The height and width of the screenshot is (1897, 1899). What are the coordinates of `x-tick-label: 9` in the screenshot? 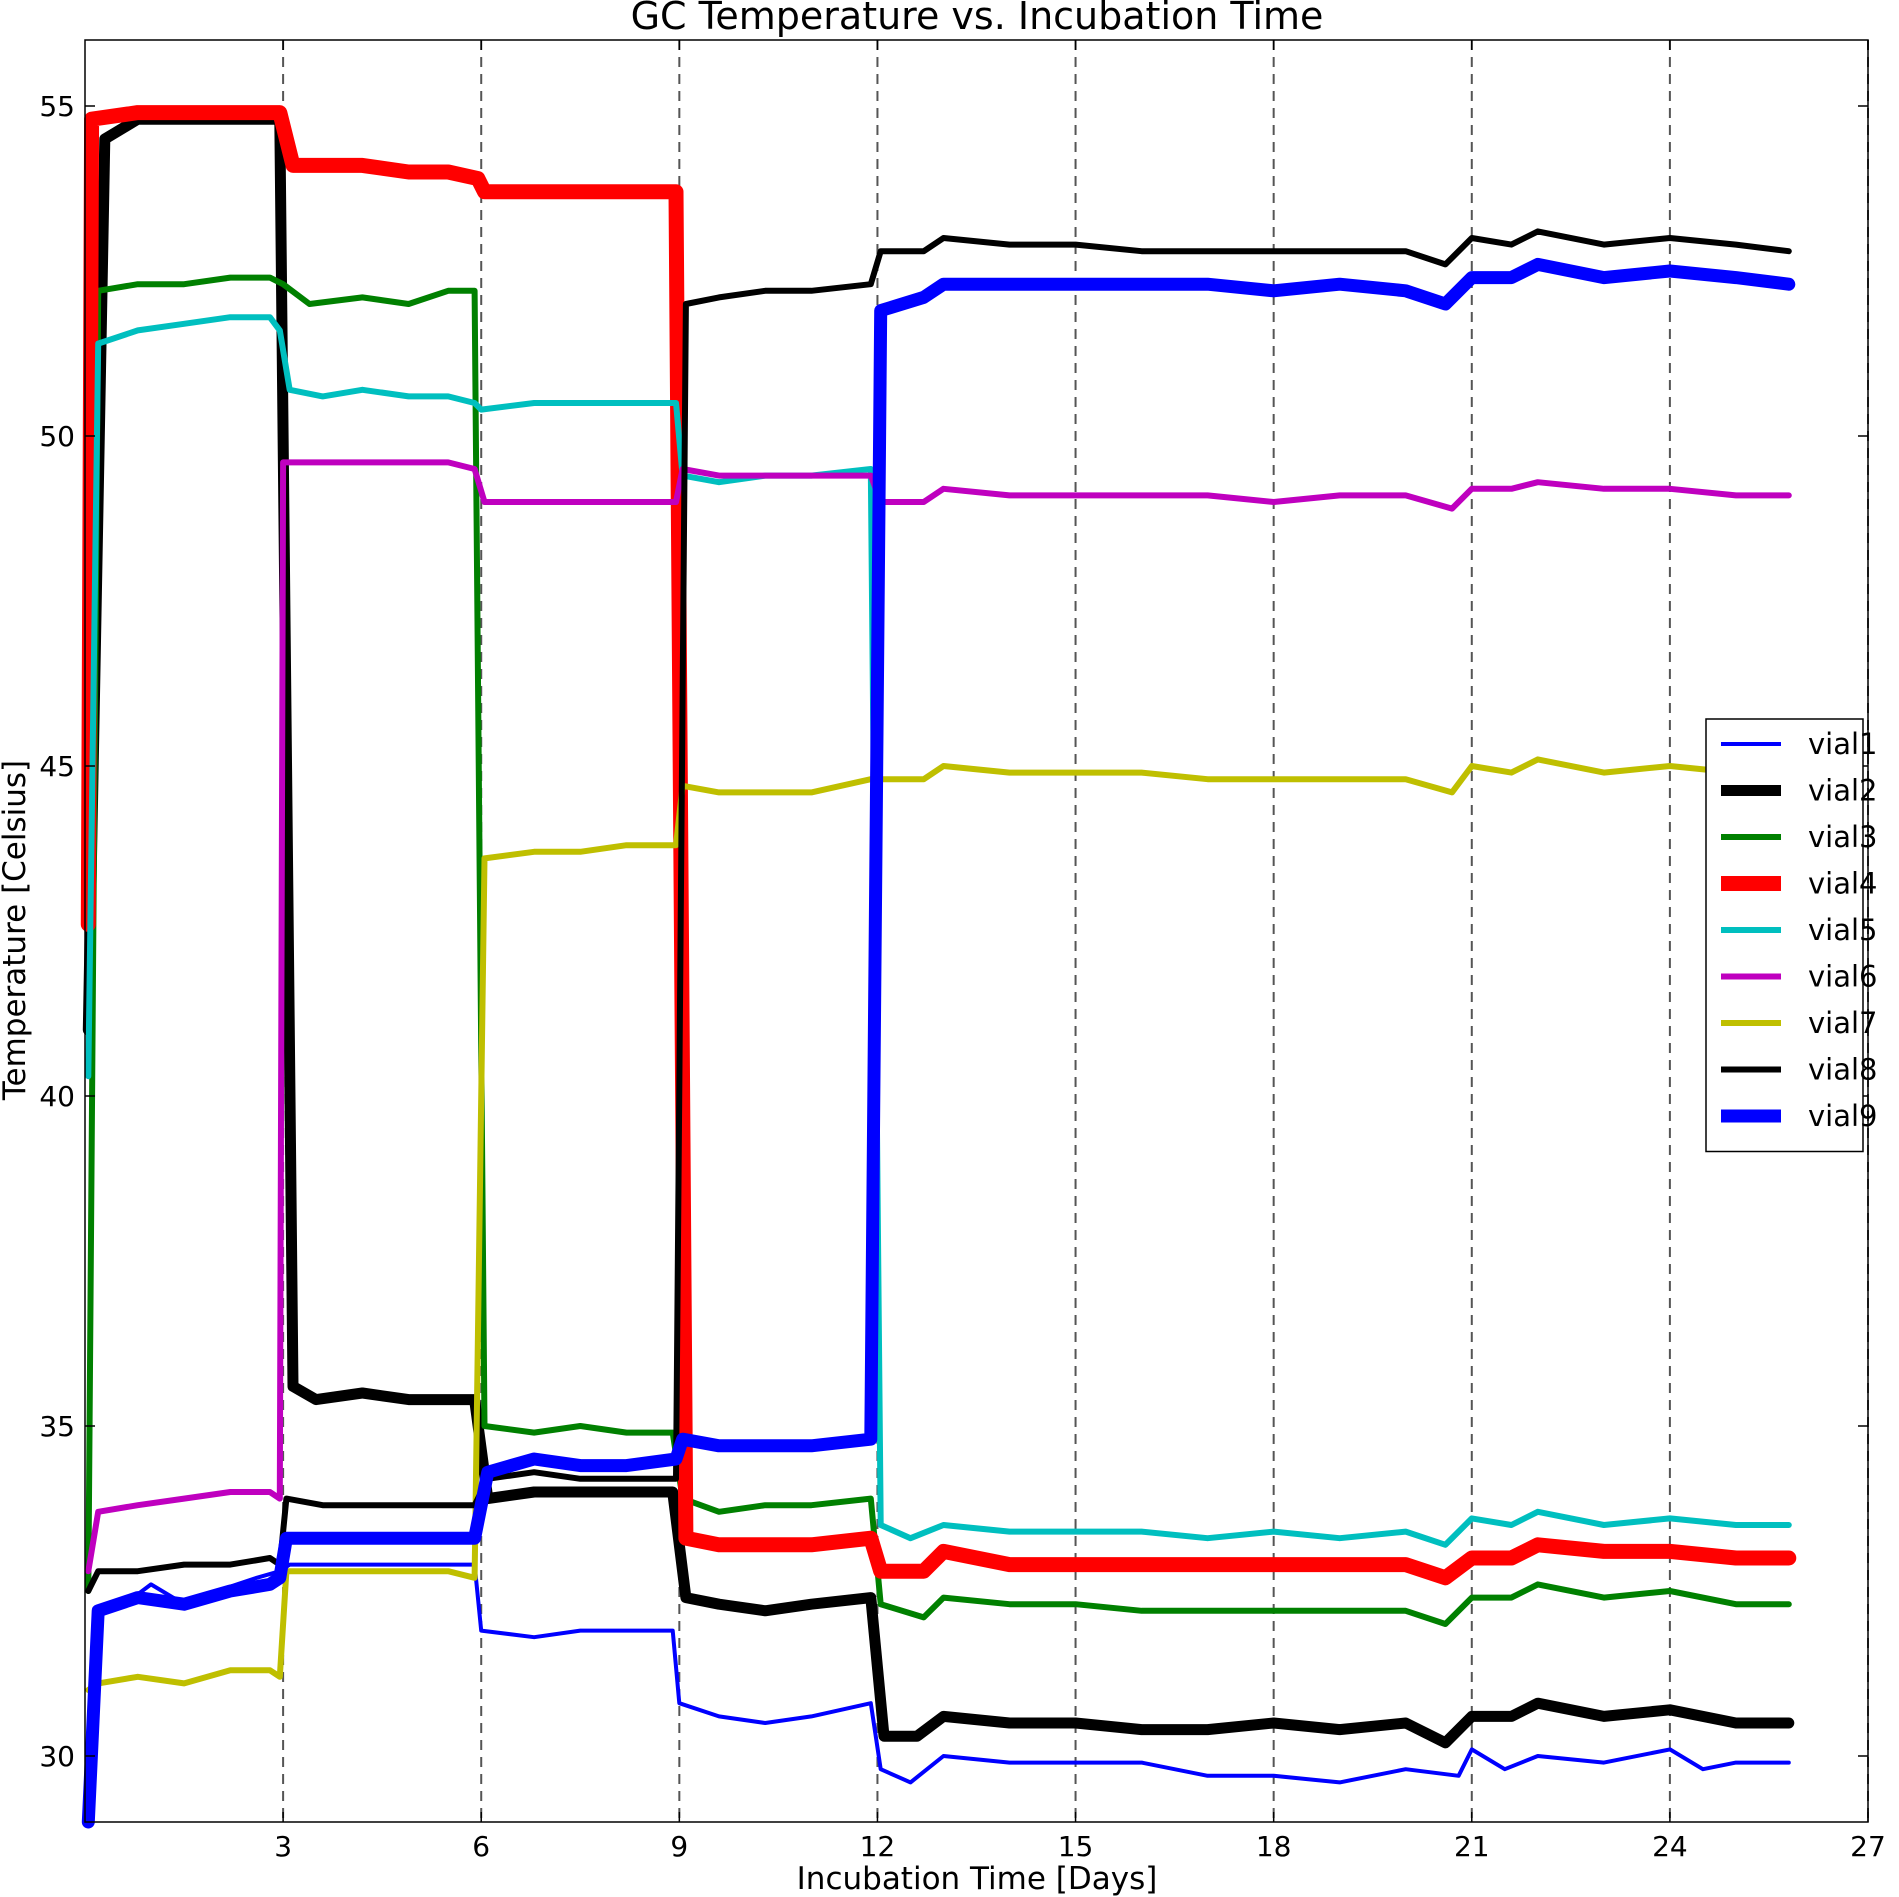 It's located at (679, 1846).